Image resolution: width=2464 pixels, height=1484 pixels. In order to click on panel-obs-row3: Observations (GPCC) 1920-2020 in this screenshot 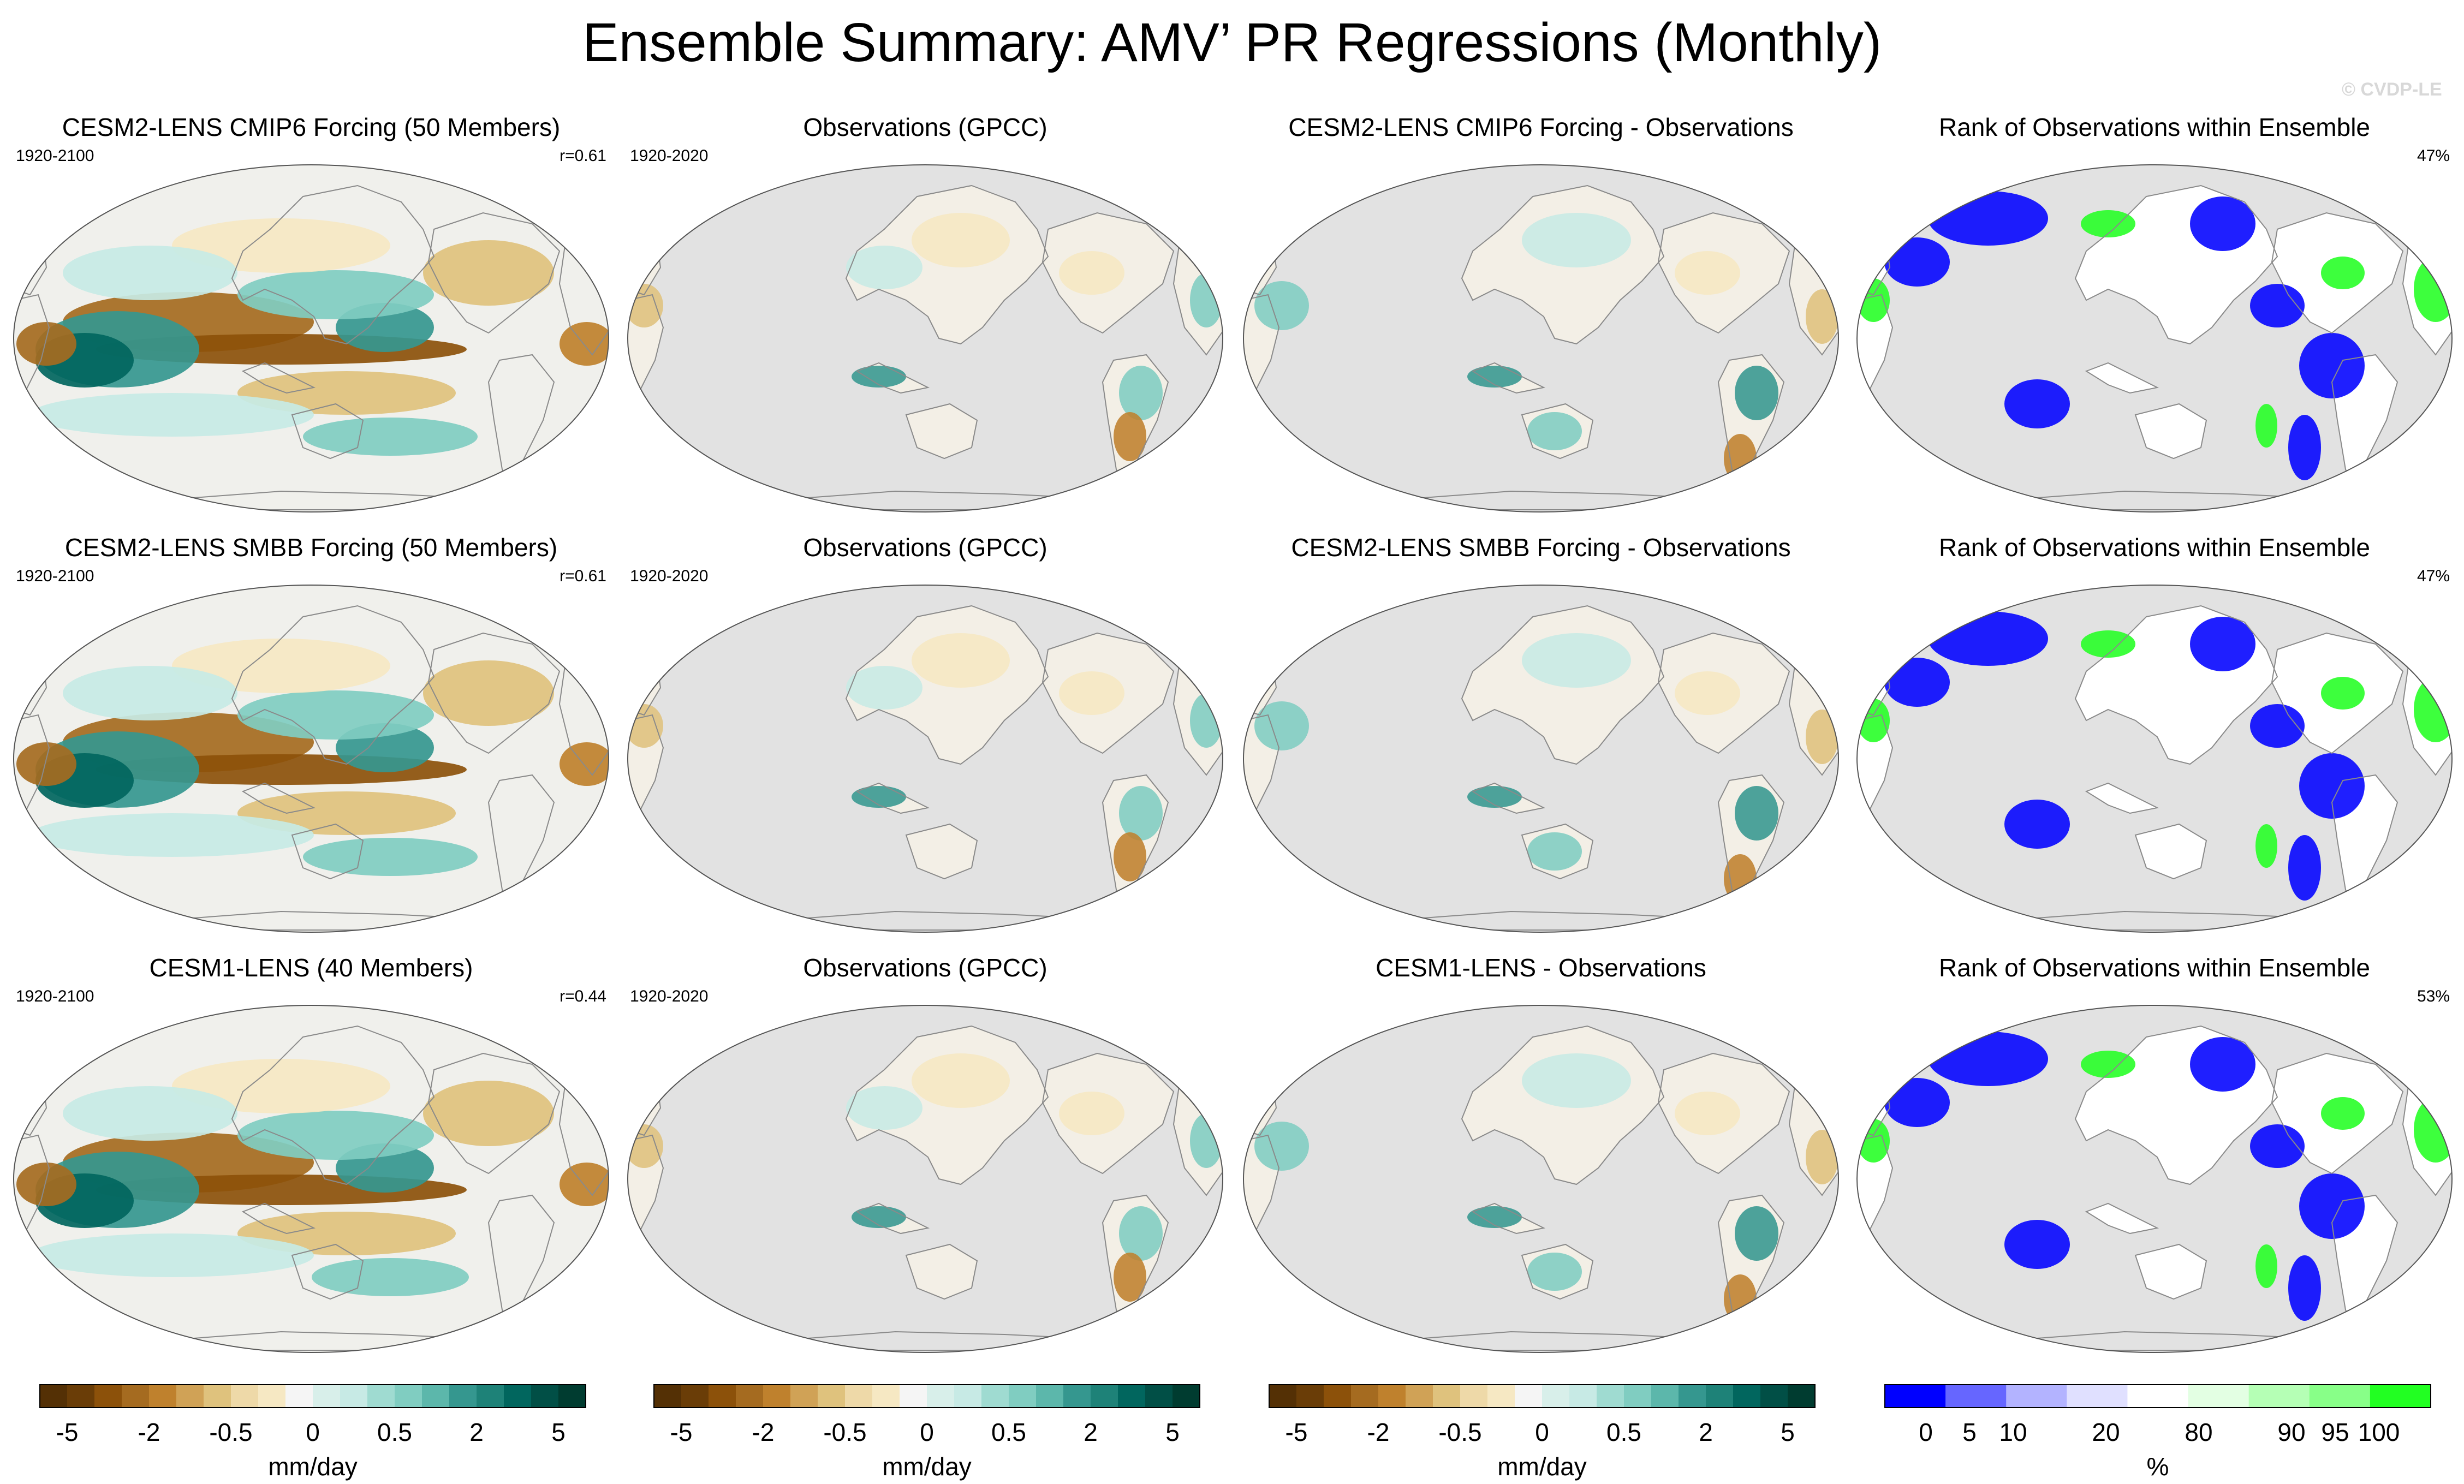, I will do `click(925, 1153)`.